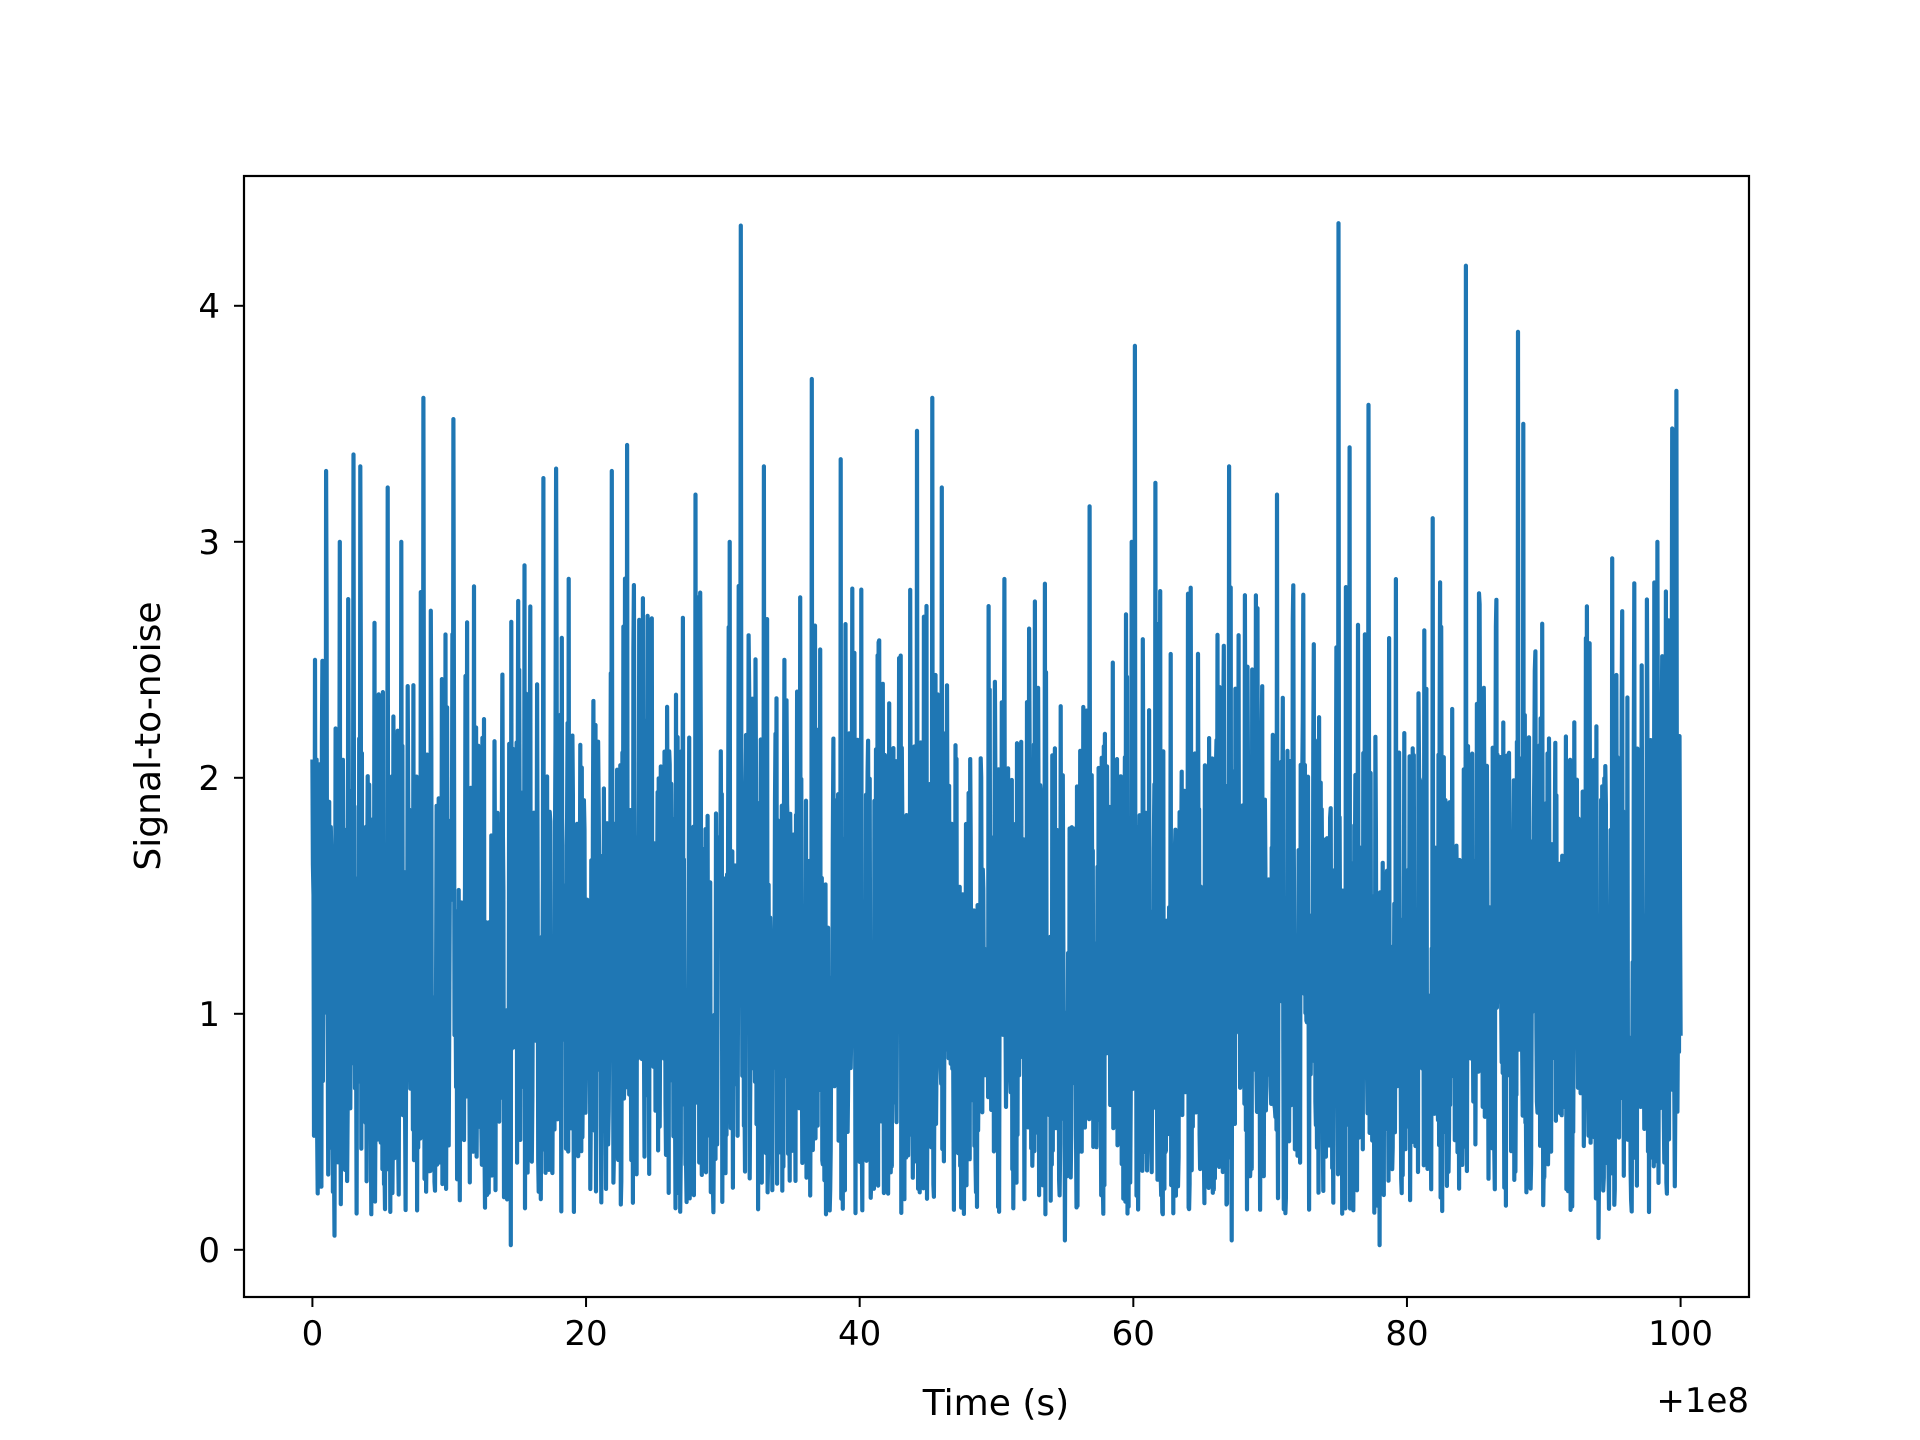 Image resolution: width=1920 pixels, height=1440 pixels. I want to click on y-tick-label: 1, so click(209, 1015).